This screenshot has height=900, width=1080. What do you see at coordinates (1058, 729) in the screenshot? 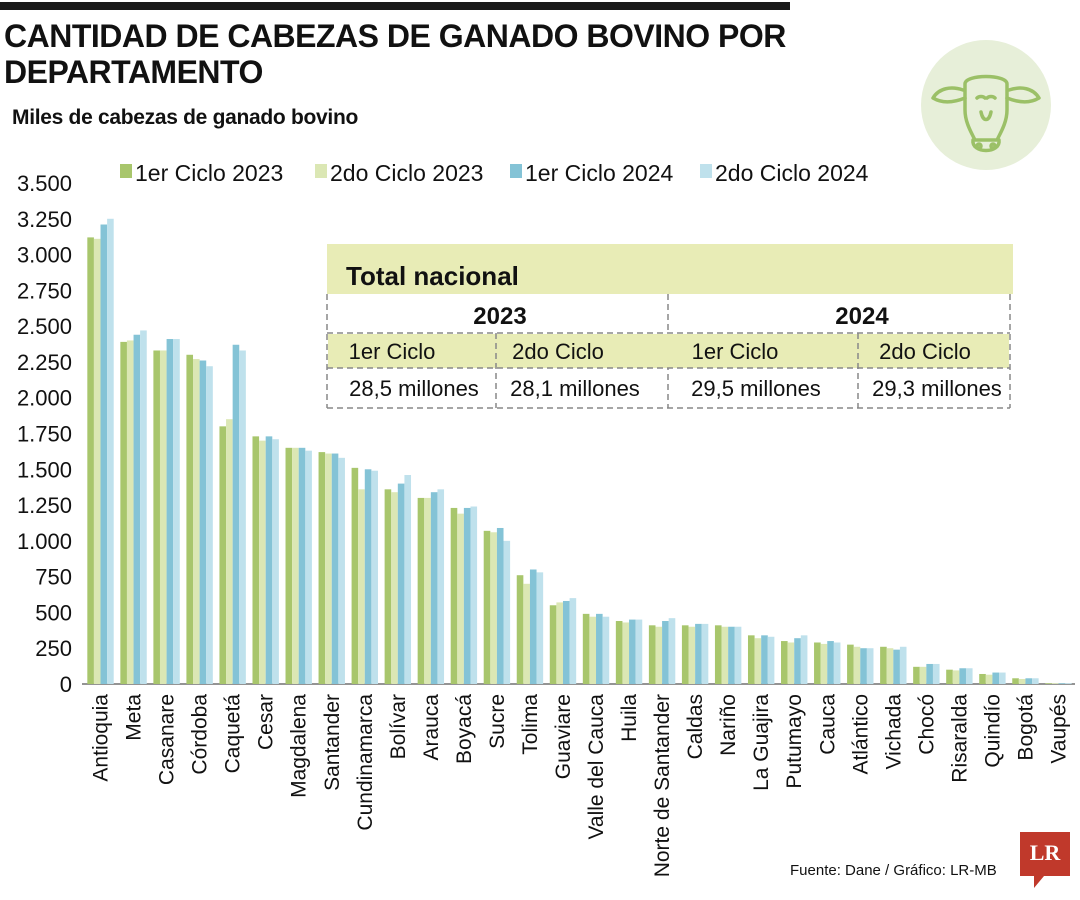
I see `x-tick-label: Vaupés` at bounding box center [1058, 729].